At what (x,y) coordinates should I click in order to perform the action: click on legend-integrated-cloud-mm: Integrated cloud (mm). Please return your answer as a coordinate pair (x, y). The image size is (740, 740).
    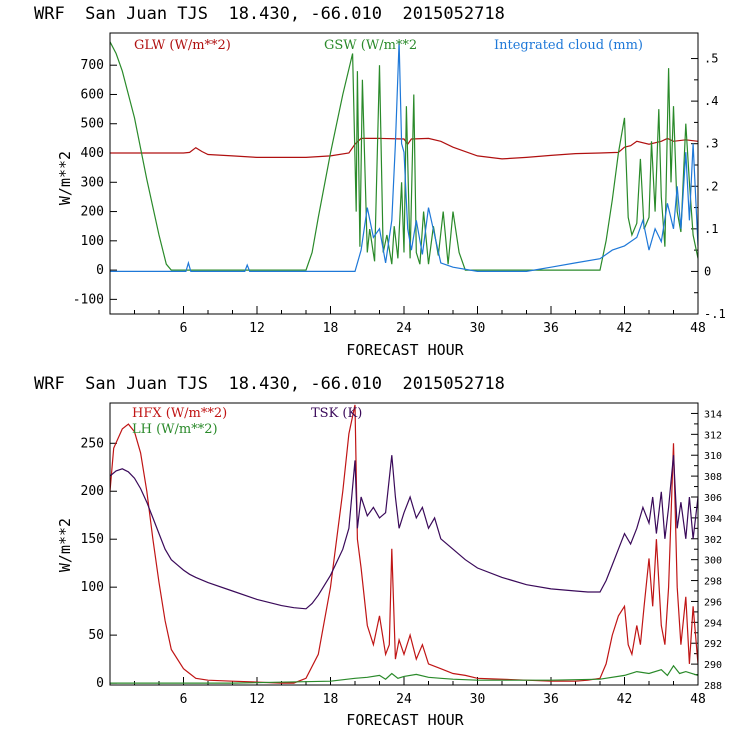
    Looking at the image, I should click on (568, 45).